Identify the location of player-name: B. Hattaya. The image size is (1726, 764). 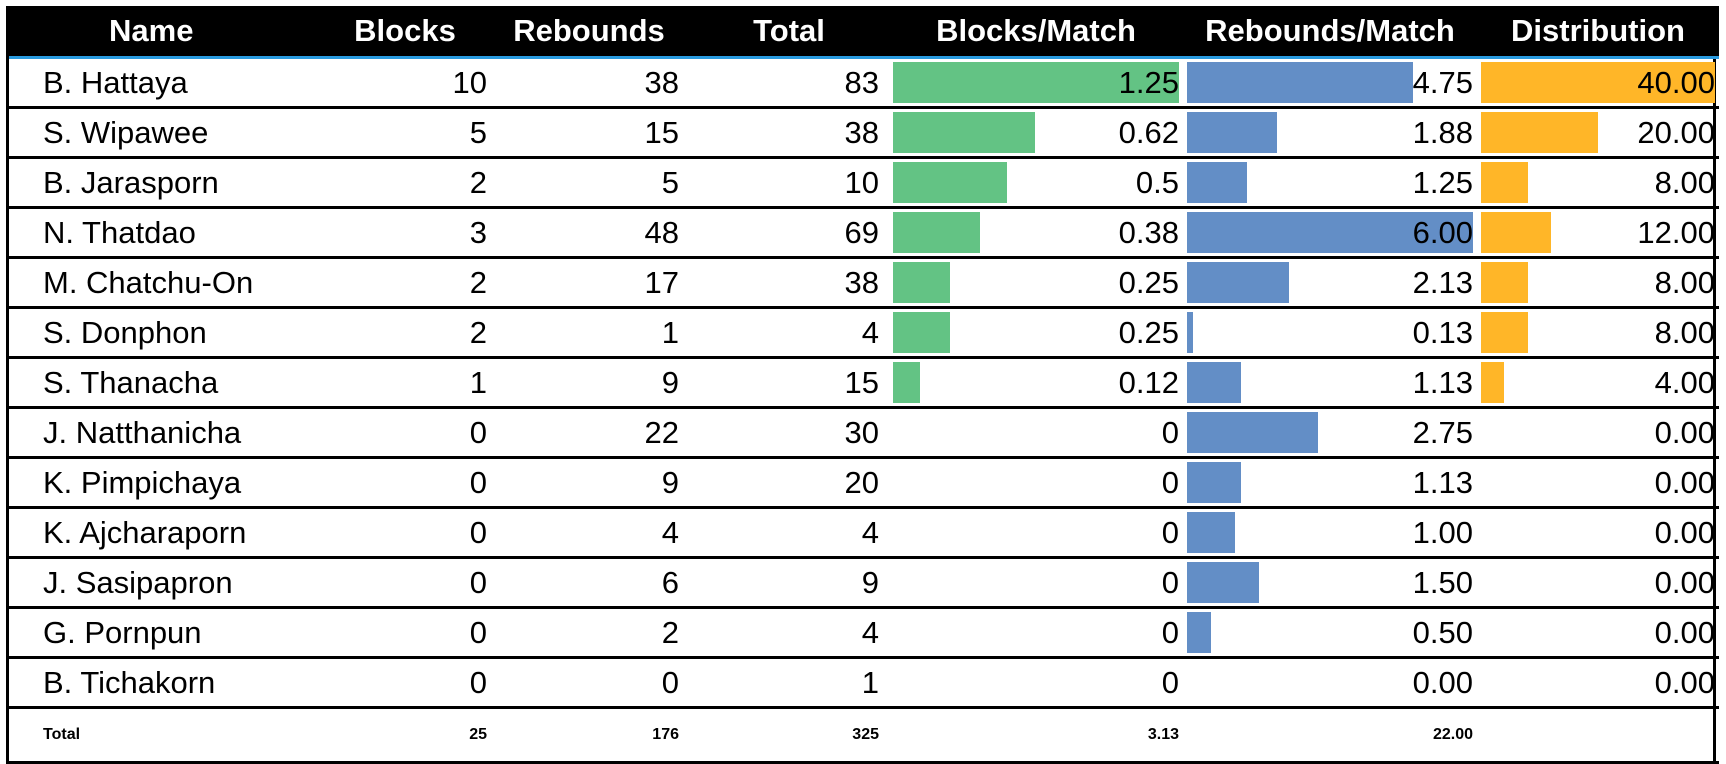
(165, 83).